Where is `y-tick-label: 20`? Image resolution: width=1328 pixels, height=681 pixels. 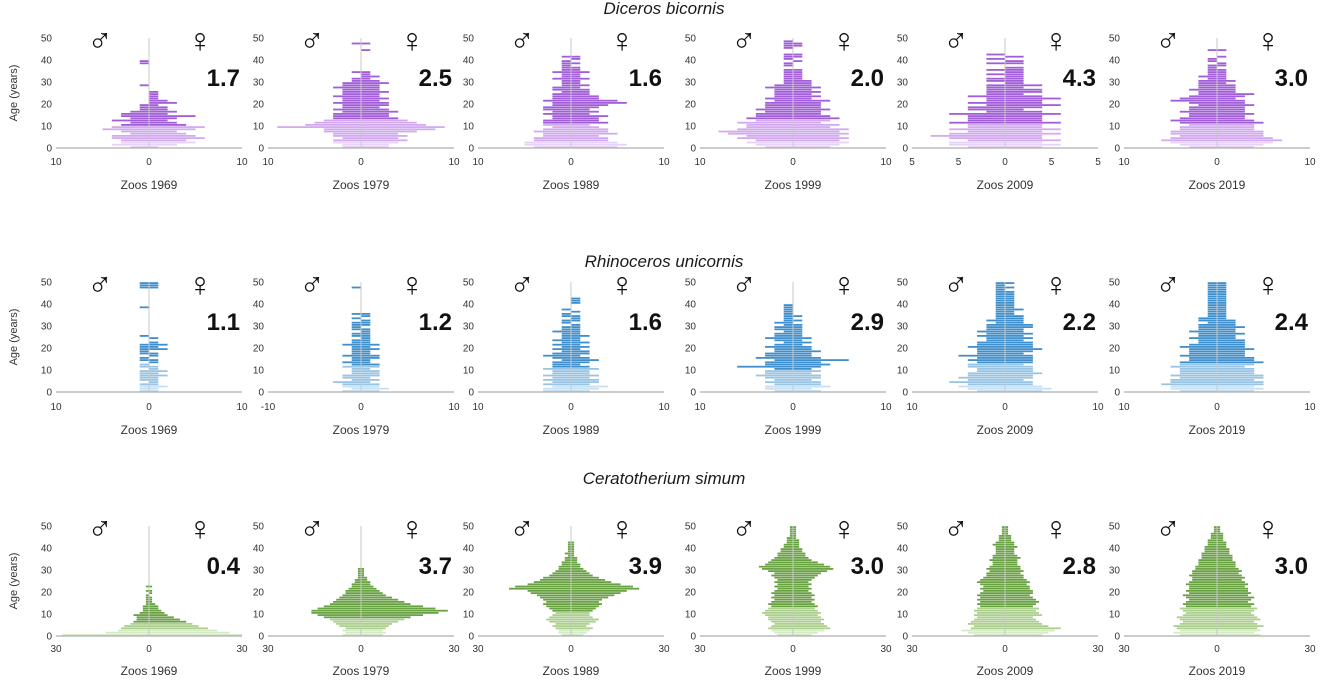
y-tick-label: 20 is located at coordinates (1115, 349).